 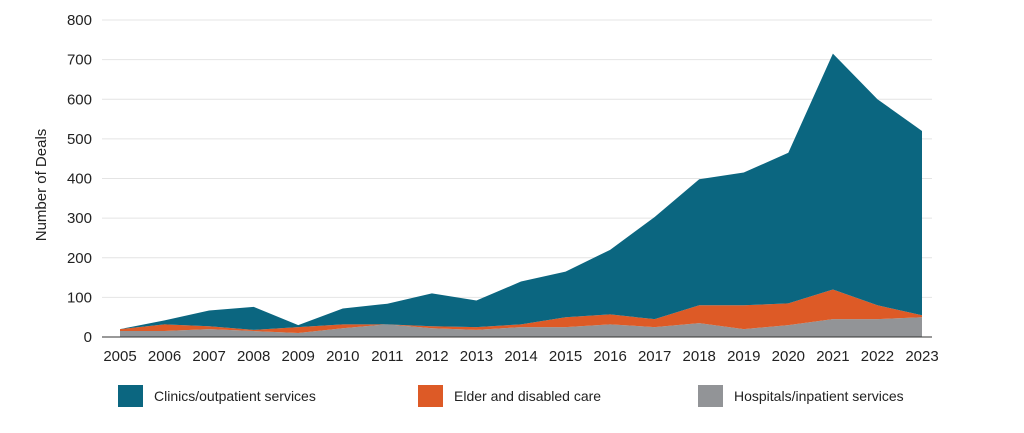 I want to click on y-tick-label: 600, so click(x=79, y=99).